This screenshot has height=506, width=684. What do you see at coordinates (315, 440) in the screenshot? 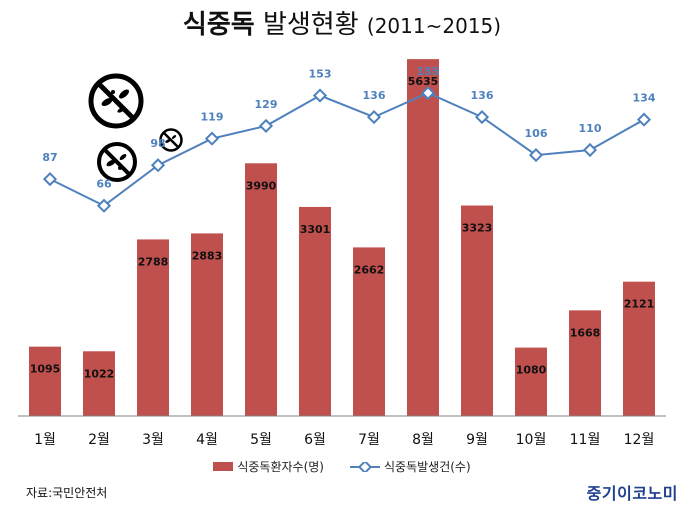
I see `x-tick-label: 6월` at bounding box center [315, 440].